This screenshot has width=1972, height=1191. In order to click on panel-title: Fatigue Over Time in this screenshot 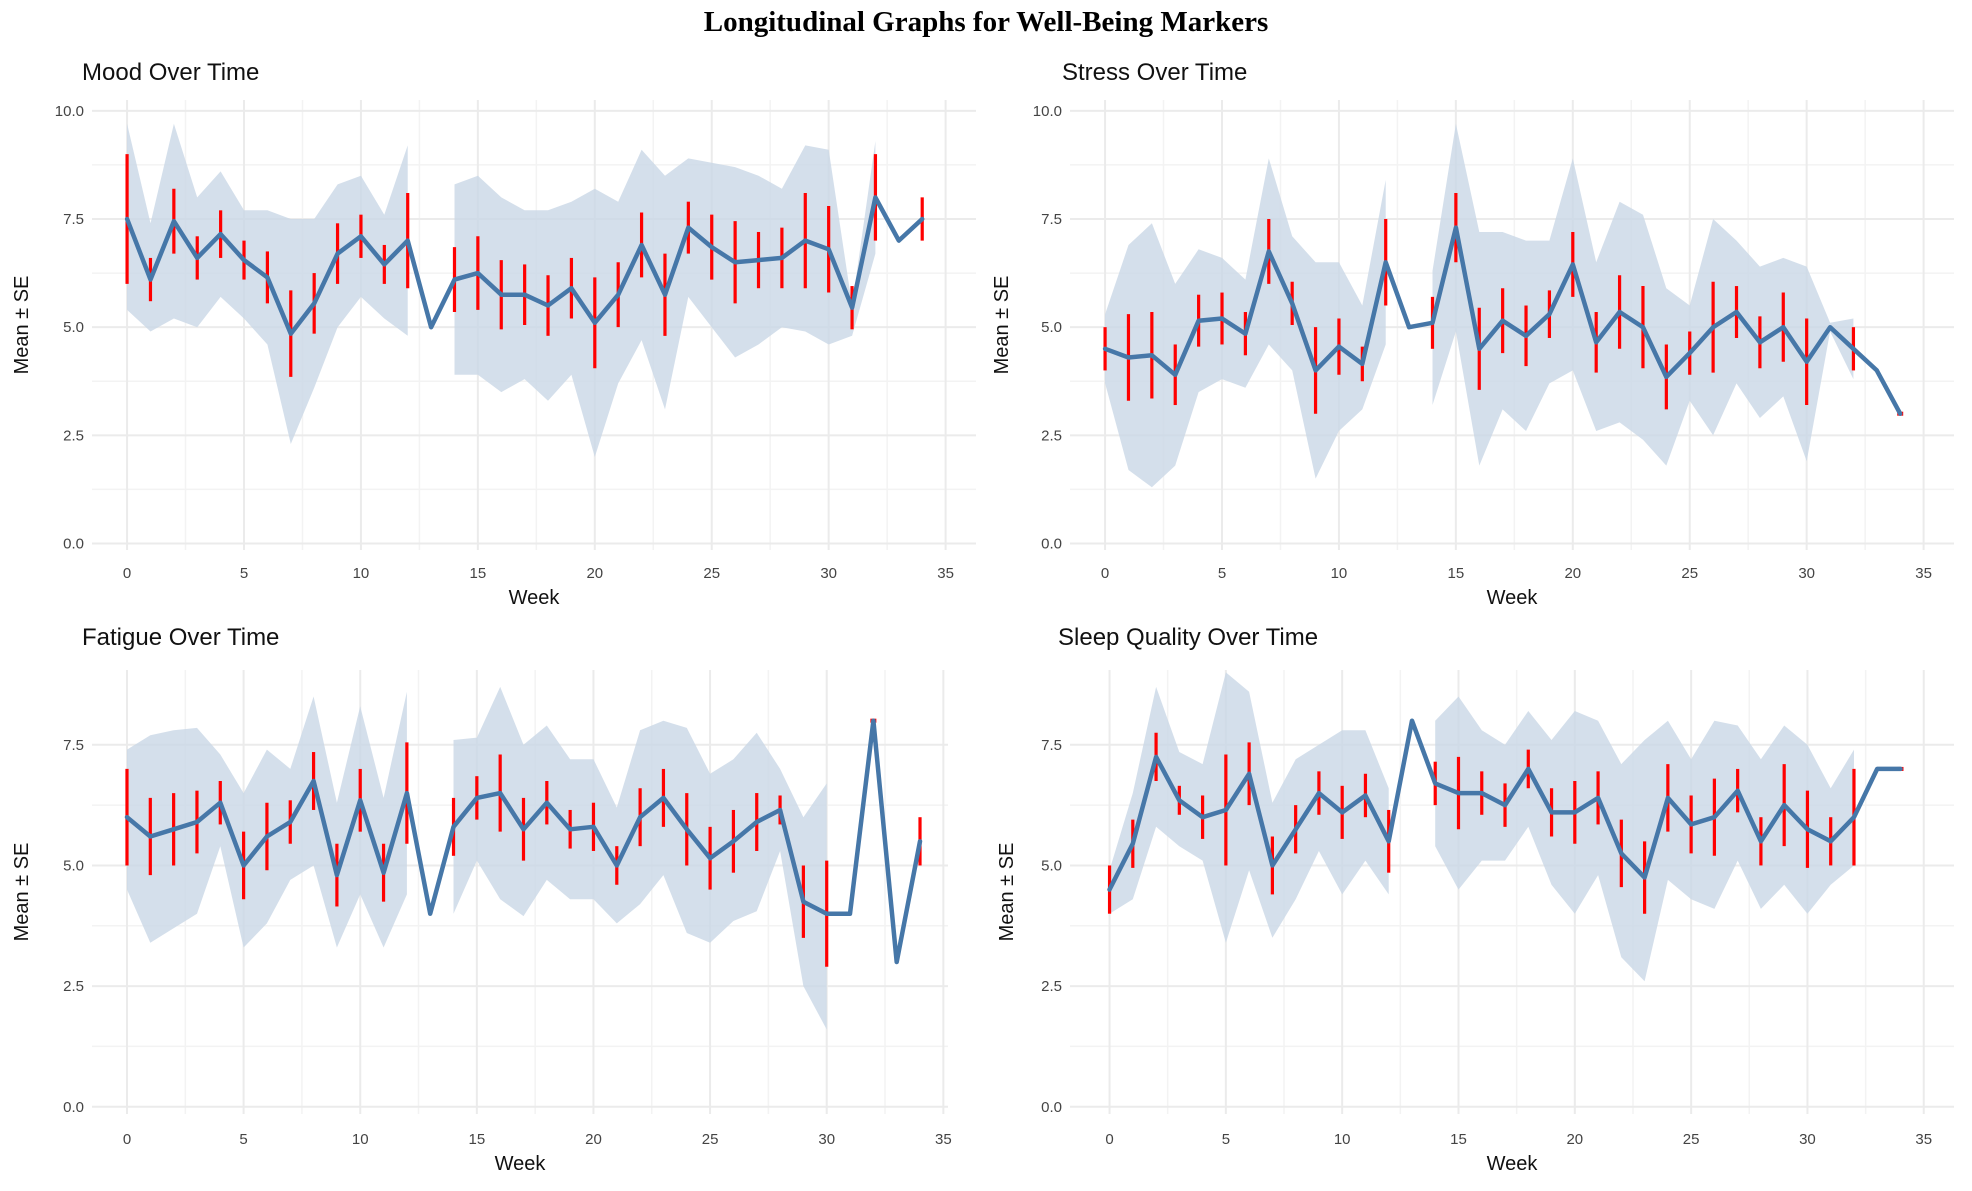, I will do `click(180, 637)`.